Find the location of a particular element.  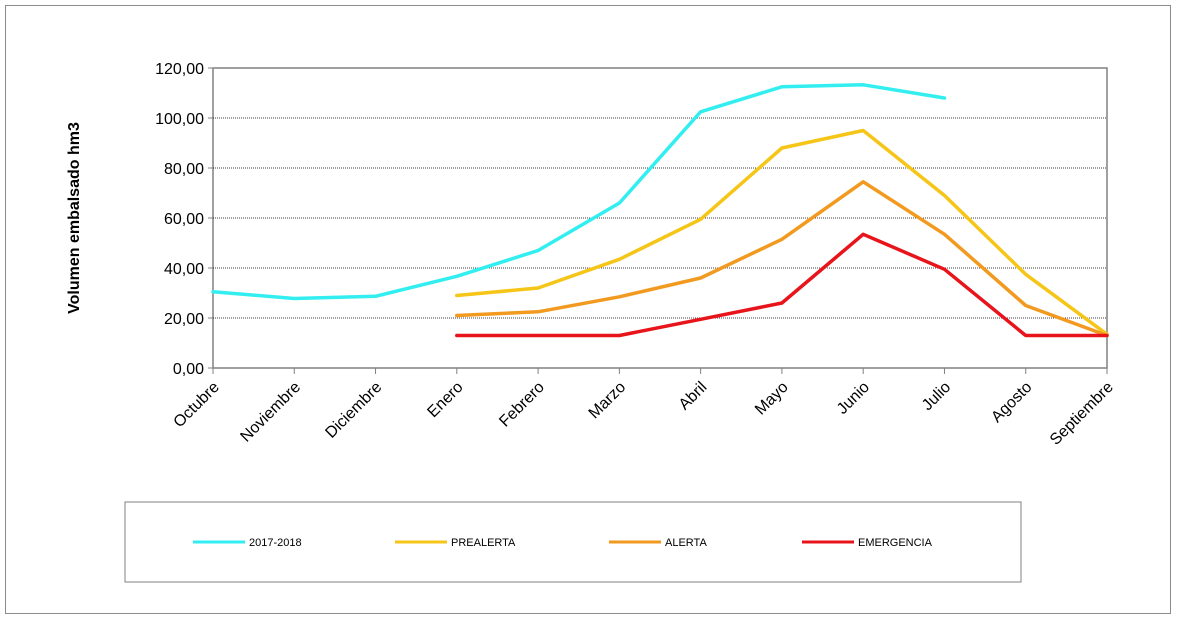

y-axis-label: Volumen embalsado hm3 is located at coordinates (74, 218).